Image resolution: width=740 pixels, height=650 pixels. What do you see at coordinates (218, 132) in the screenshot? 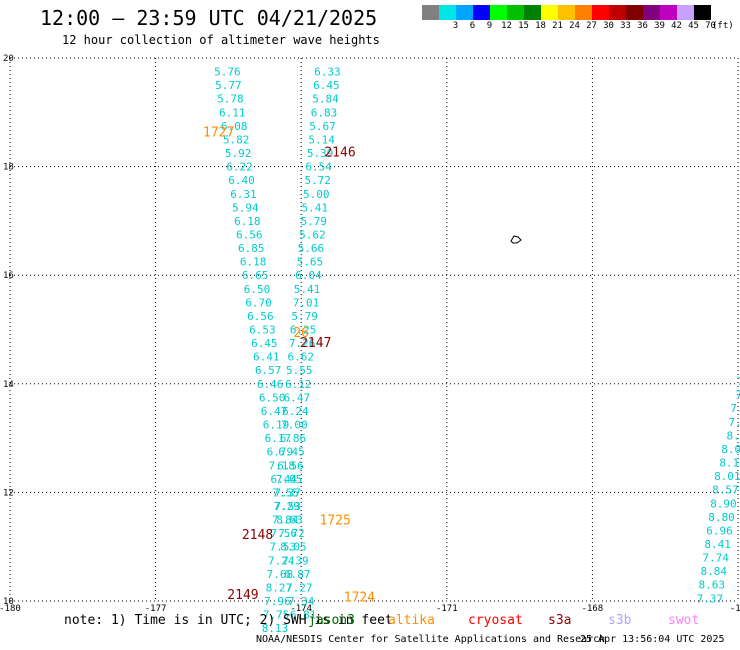
I see `pass-label: 1727` at bounding box center [218, 132].